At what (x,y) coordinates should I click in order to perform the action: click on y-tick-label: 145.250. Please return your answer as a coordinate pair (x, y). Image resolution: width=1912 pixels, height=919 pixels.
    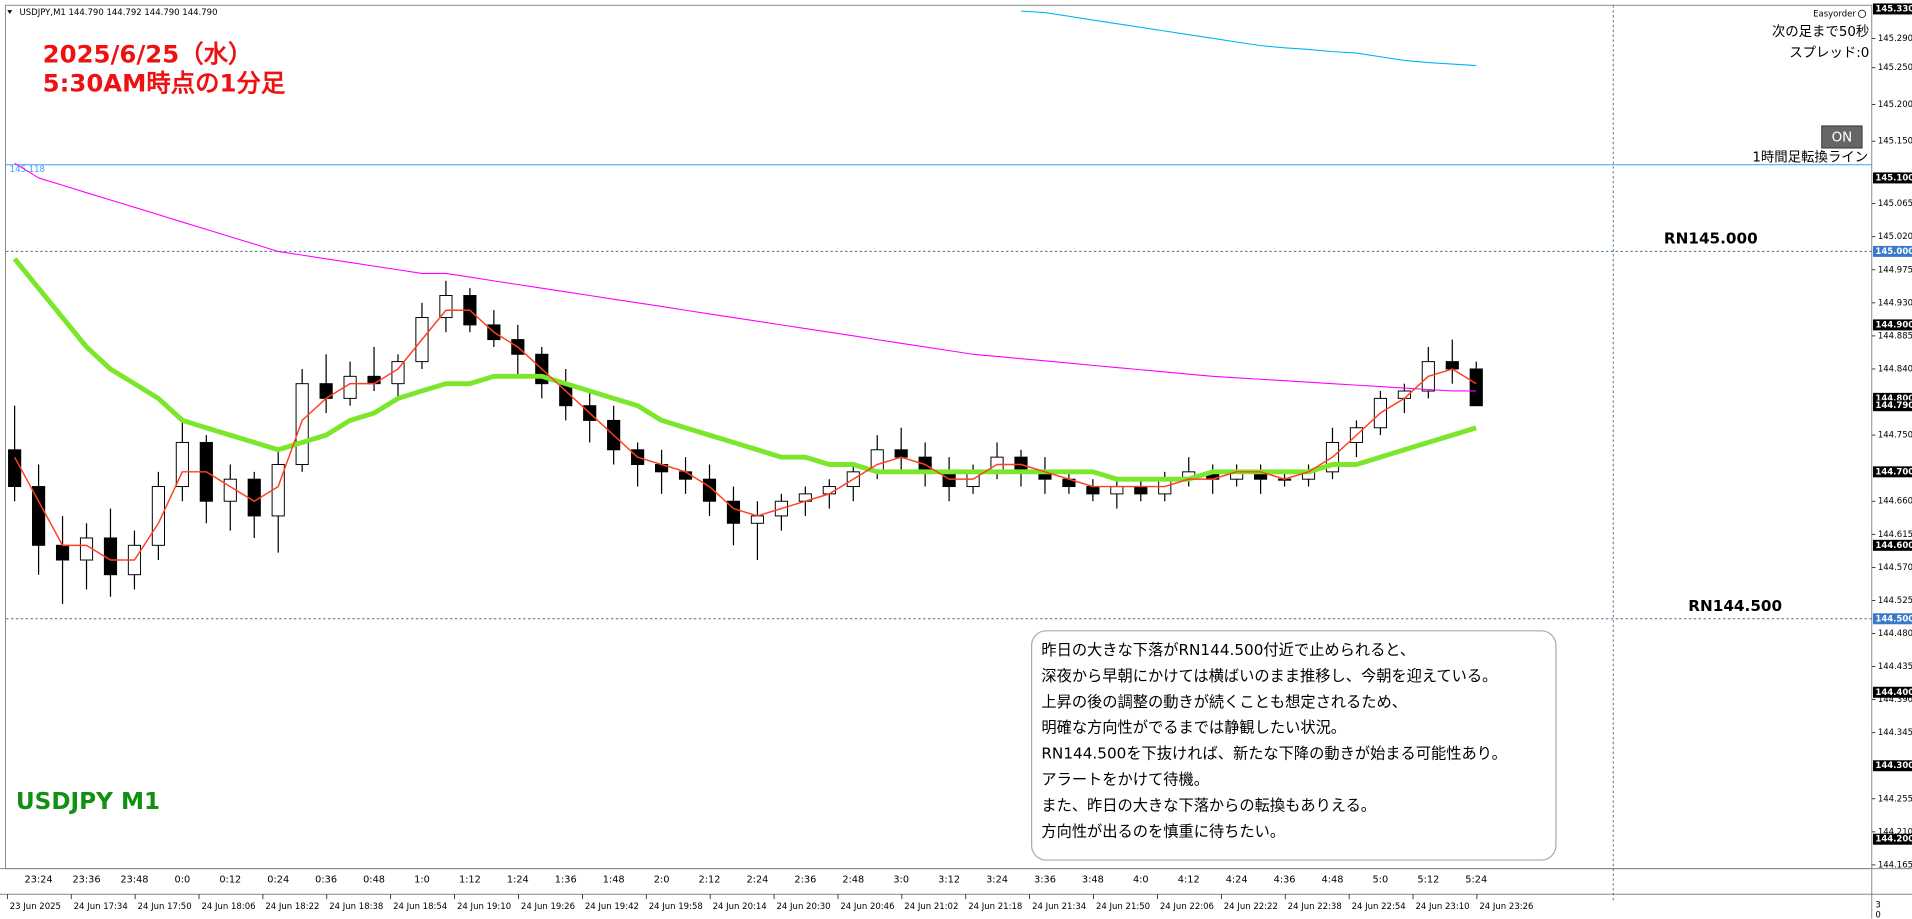
    Looking at the image, I should click on (1895, 68).